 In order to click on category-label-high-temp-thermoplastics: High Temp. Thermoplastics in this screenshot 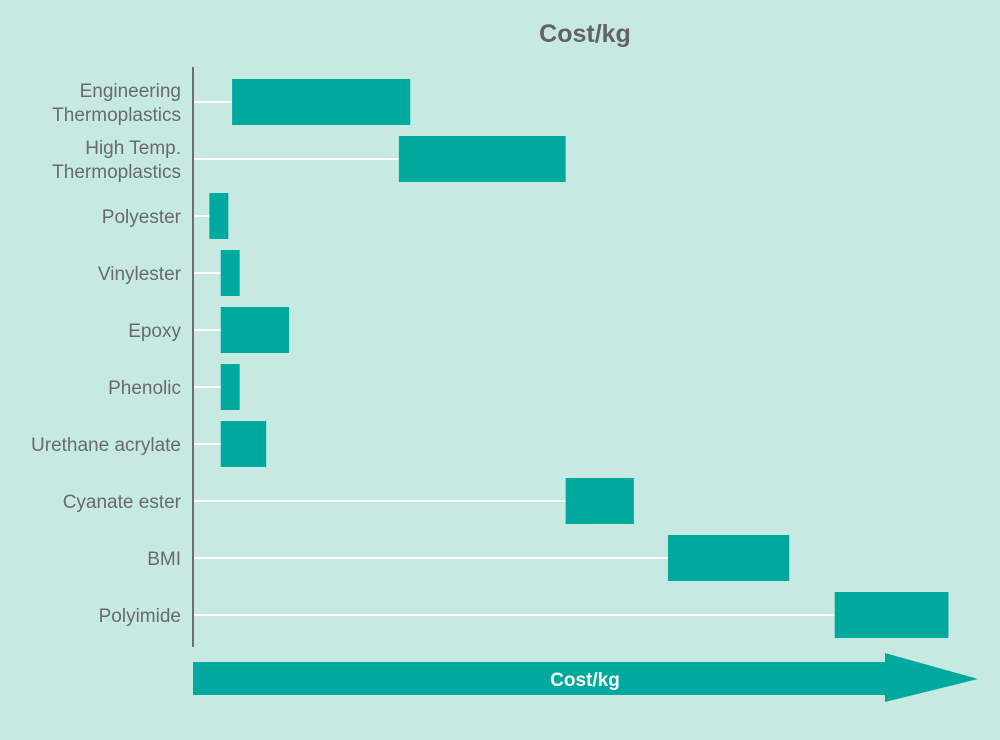, I will do `click(116, 160)`.